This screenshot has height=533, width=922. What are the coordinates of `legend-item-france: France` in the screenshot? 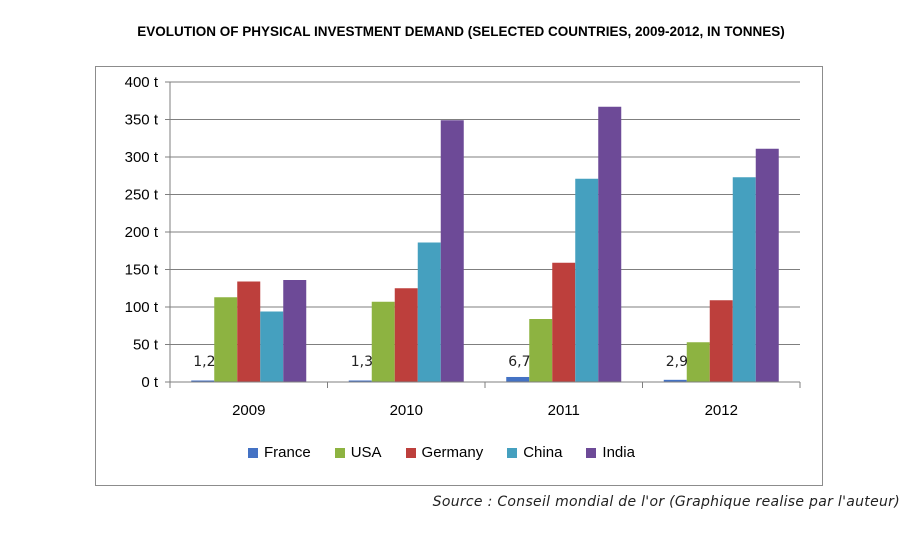 It's located at (279, 452).